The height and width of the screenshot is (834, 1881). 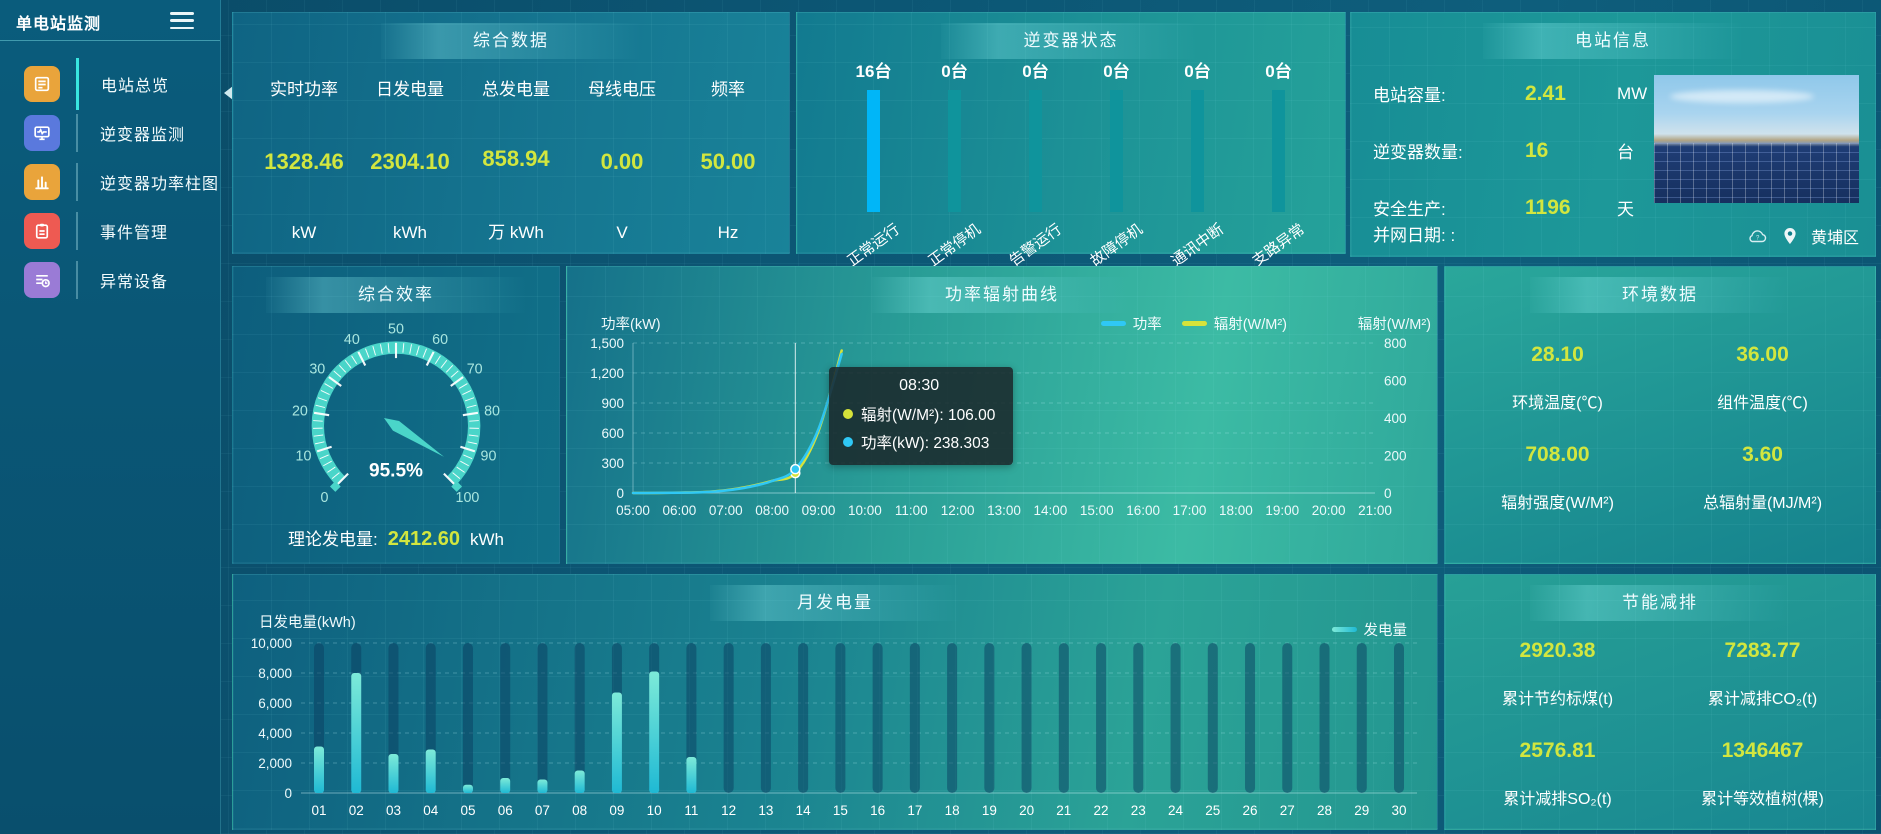 What do you see at coordinates (475, 369) in the screenshot?
I see `svg-text: 70` at bounding box center [475, 369].